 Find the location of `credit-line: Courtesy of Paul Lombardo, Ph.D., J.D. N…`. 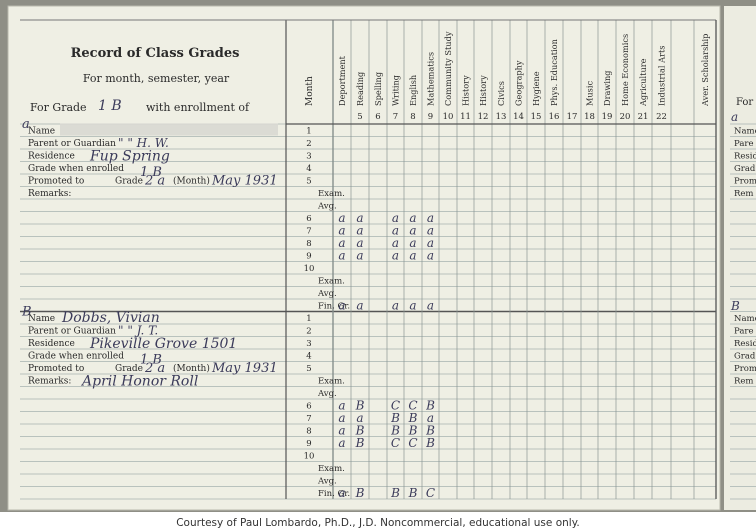

credit-line: Courtesy of Paul Lombardo, Ph.D., J.D. N… is located at coordinates (378, 523).